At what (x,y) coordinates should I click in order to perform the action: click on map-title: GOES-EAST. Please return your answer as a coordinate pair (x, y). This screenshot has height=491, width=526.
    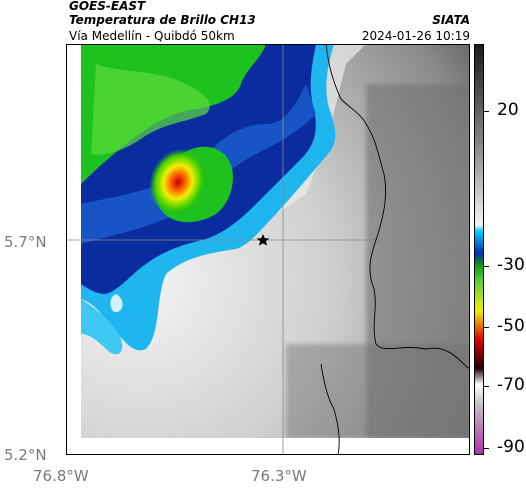
    Looking at the image, I should click on (107, 6).